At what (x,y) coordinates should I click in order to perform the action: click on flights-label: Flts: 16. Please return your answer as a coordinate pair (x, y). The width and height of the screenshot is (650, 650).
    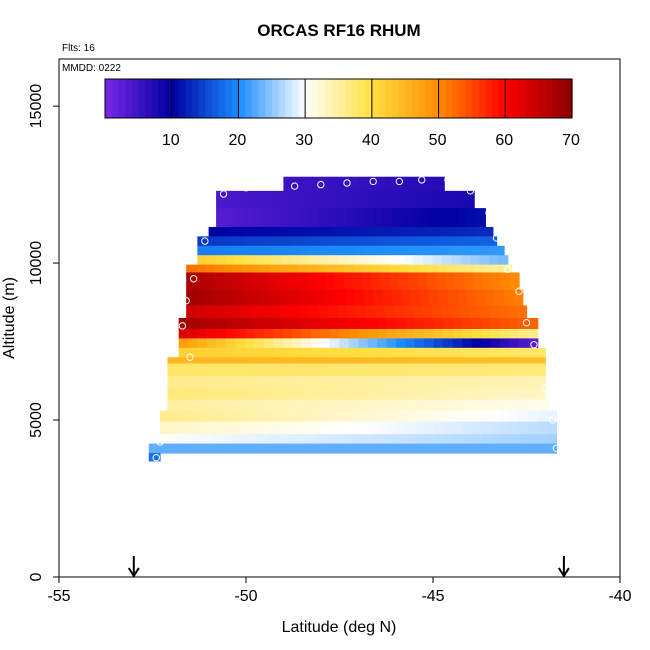
    Looking at the image, I should click on (78, 48).